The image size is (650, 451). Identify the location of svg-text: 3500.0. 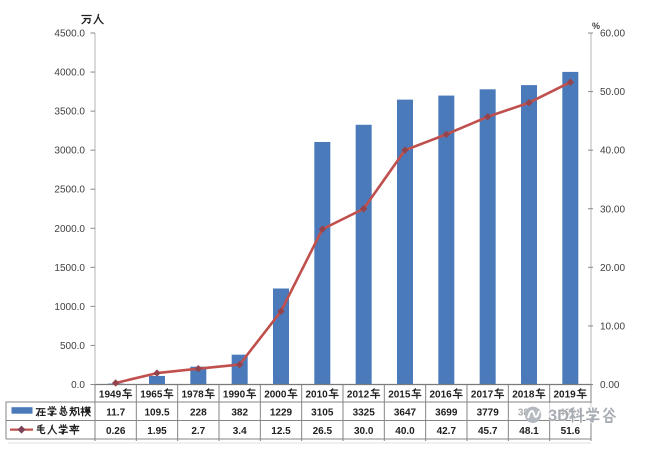
(69, 112).